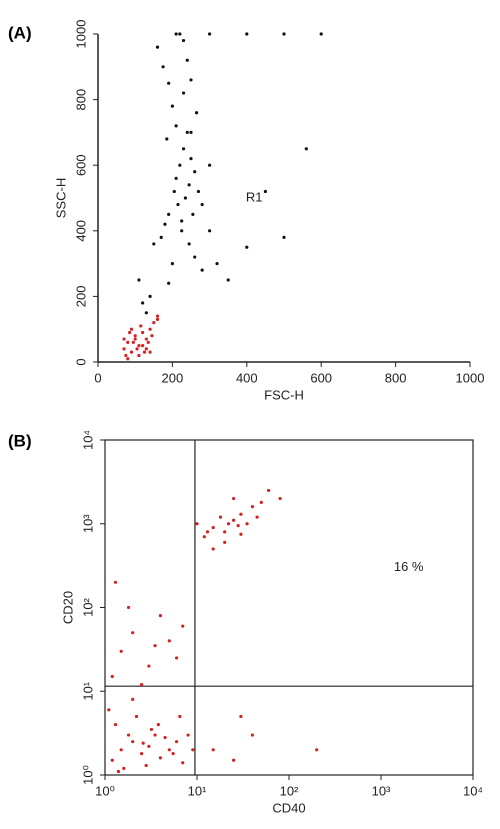 Image resolution: width=500 pixels, height=829 pixels. I want to click on annotation: R1, so click(254, 196).